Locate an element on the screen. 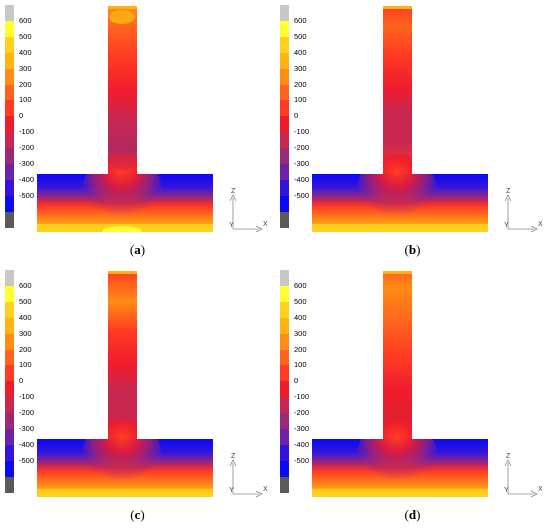  panel-caption: (a) is located at coordinates (137, 249).